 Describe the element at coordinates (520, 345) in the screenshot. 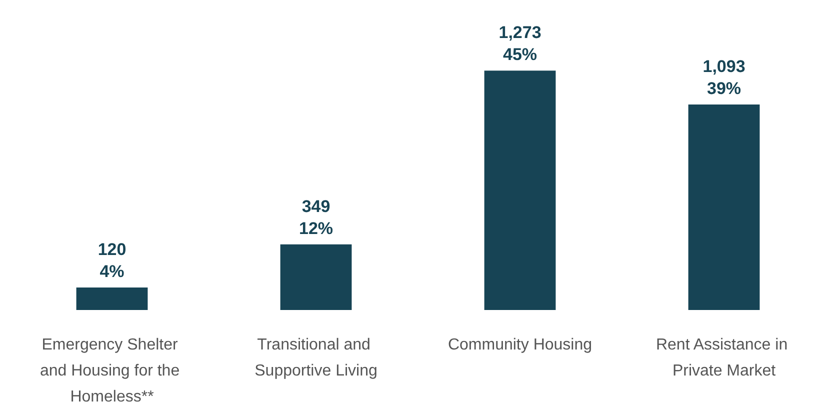

I see `x-tick-label: Community Housing` at that location.